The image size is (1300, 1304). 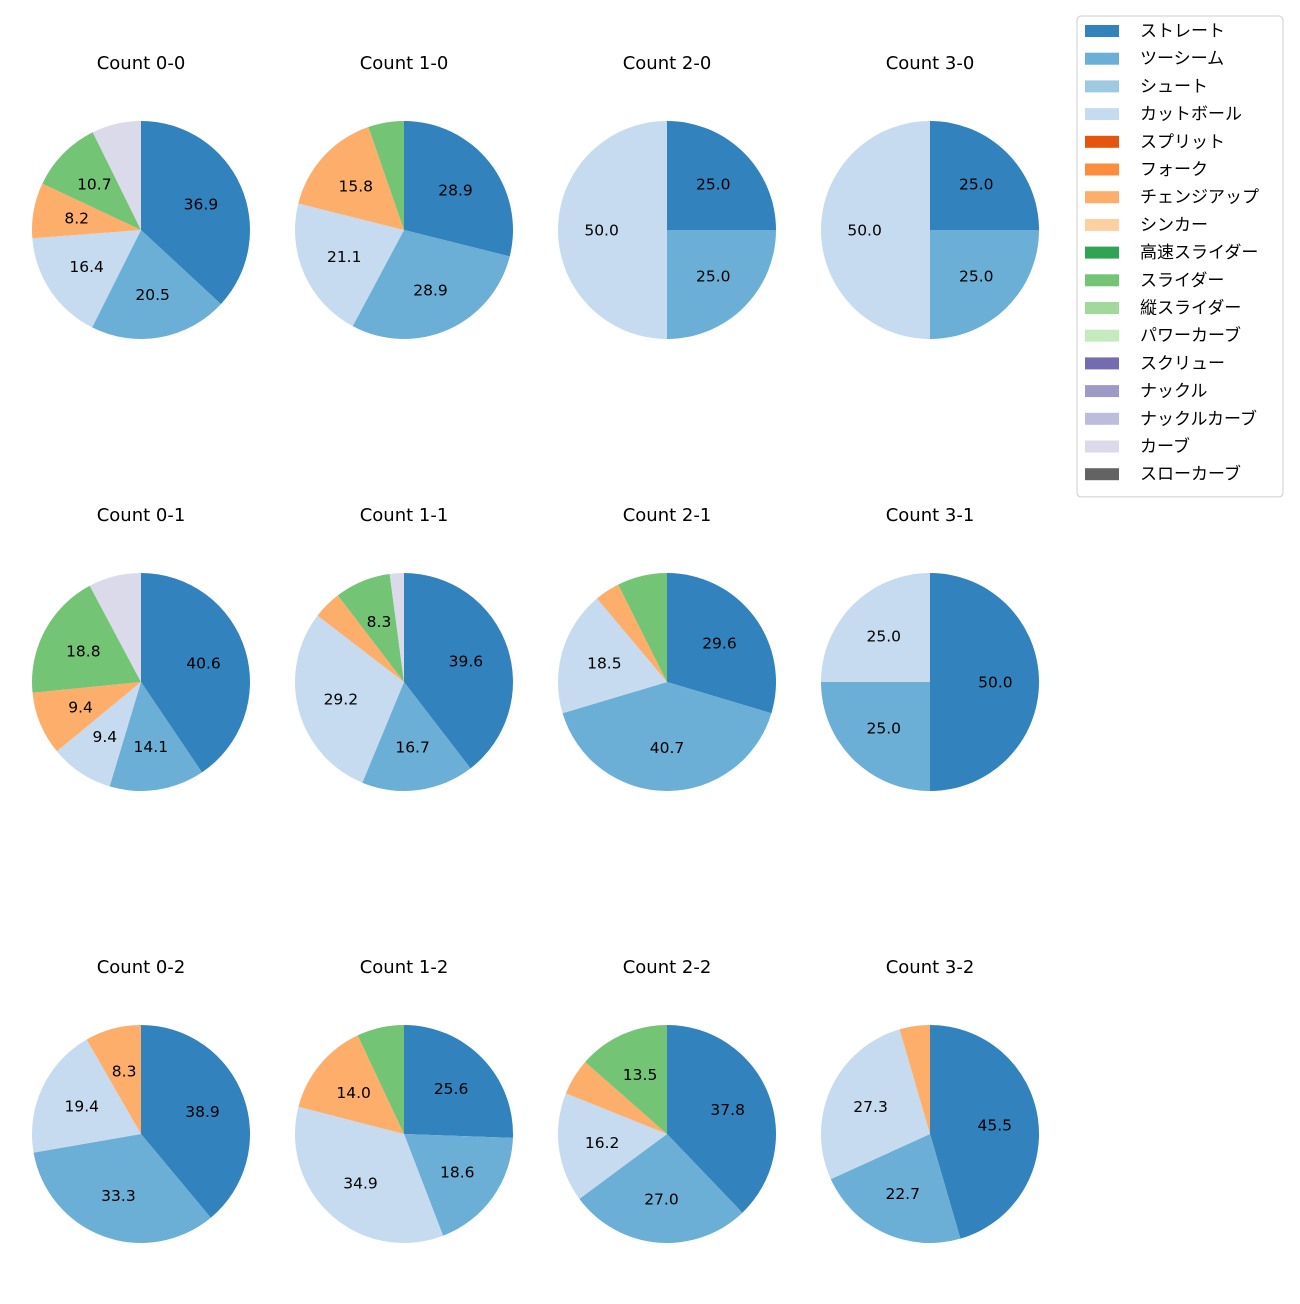 What do you see at coordinates (1182, 142) in the screenshot?
I see `legend-label: スプリット` at bounding box center [1182, 142].